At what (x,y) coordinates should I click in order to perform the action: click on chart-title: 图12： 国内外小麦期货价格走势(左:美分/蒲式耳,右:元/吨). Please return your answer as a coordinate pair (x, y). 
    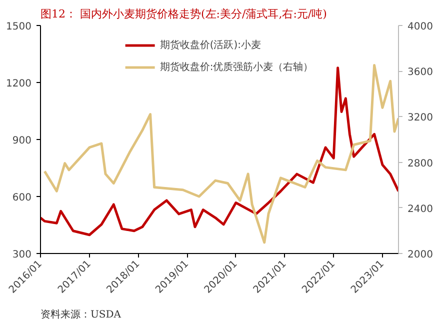
    Looking at the image, I should click on (183, 14).